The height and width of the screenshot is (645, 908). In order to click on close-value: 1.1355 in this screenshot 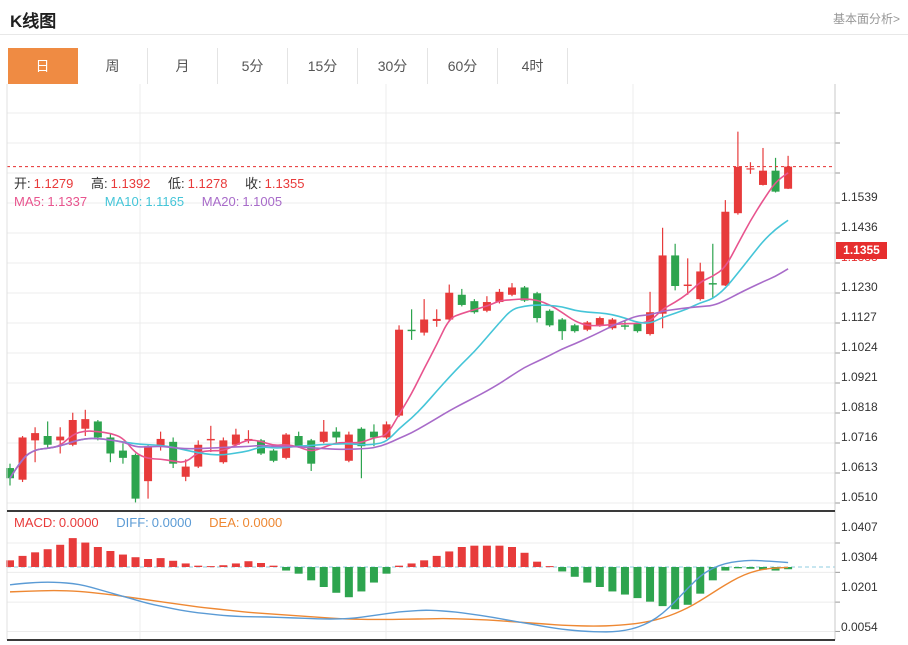, I will do `click(284, 183)`.